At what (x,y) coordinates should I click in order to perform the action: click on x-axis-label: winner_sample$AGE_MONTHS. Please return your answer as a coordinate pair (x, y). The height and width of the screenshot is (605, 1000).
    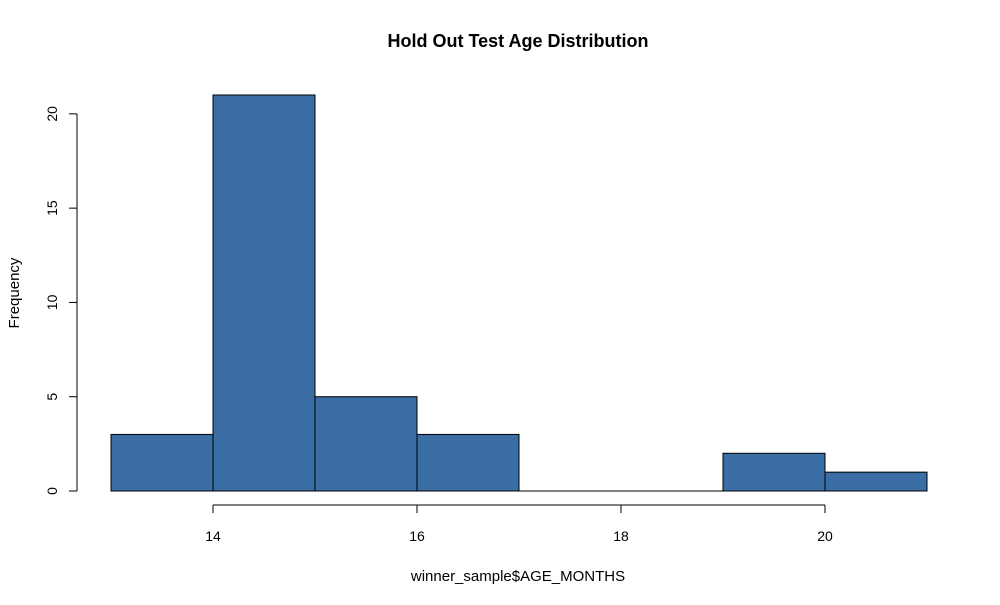
    Looking at the image, I should click on (517, 576).